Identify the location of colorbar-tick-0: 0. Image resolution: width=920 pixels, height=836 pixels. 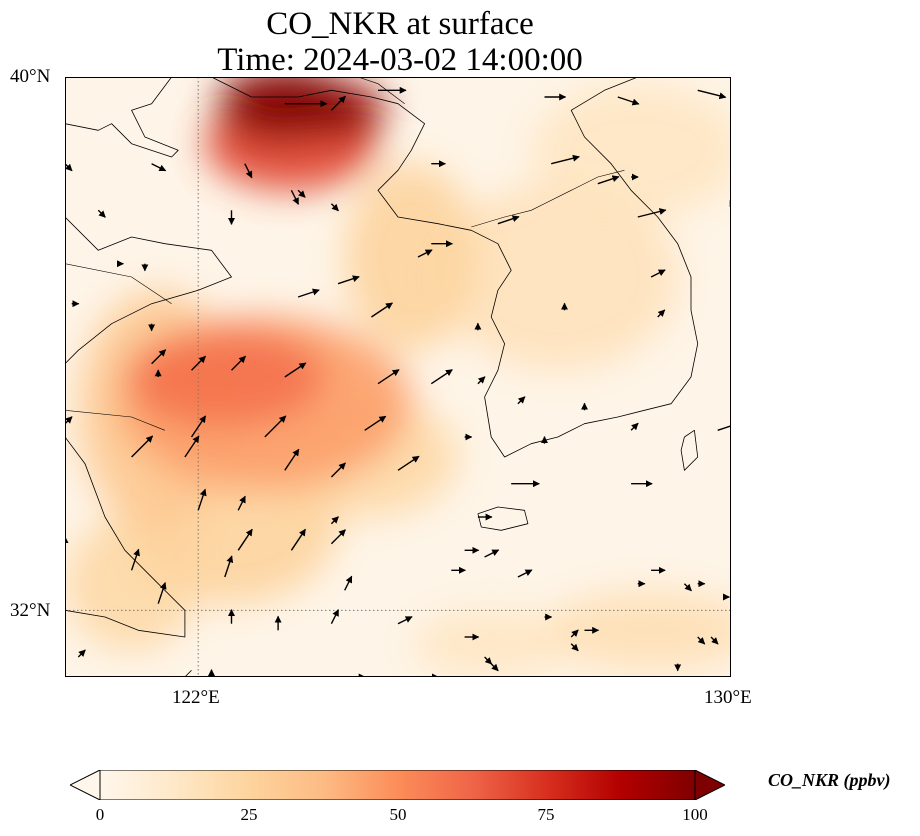
(100, 814).